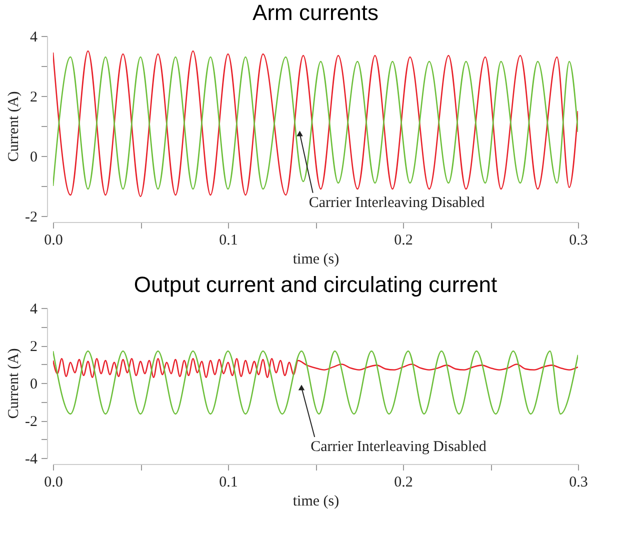 Image resolution: width=621 pixels, height=536 pixels. I want to click on line-series, so click(315, 368).